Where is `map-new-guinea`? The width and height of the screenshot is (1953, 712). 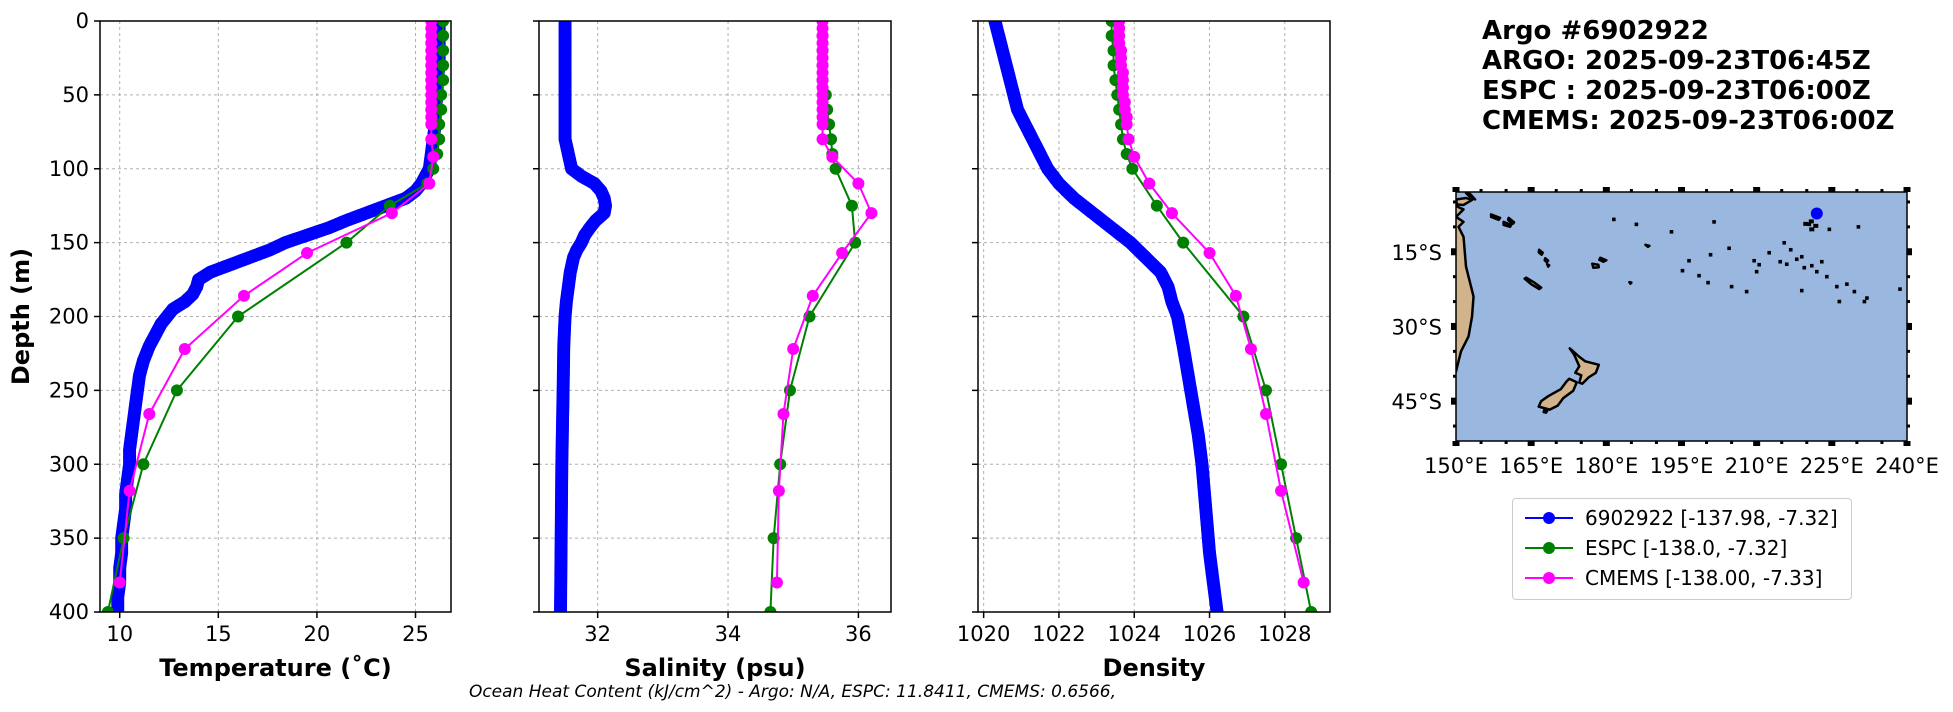
map-new-guinea is located at coordinates (1460, 211).